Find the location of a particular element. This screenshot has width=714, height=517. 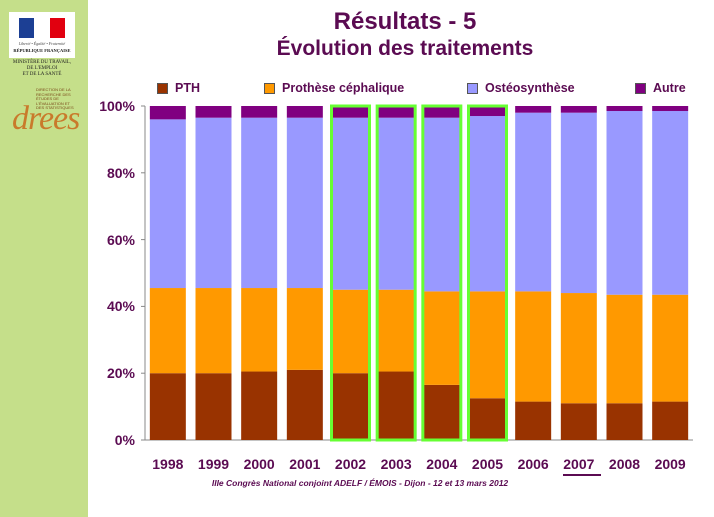

bar-osteo-2009 is located at coordinates (670, 203).